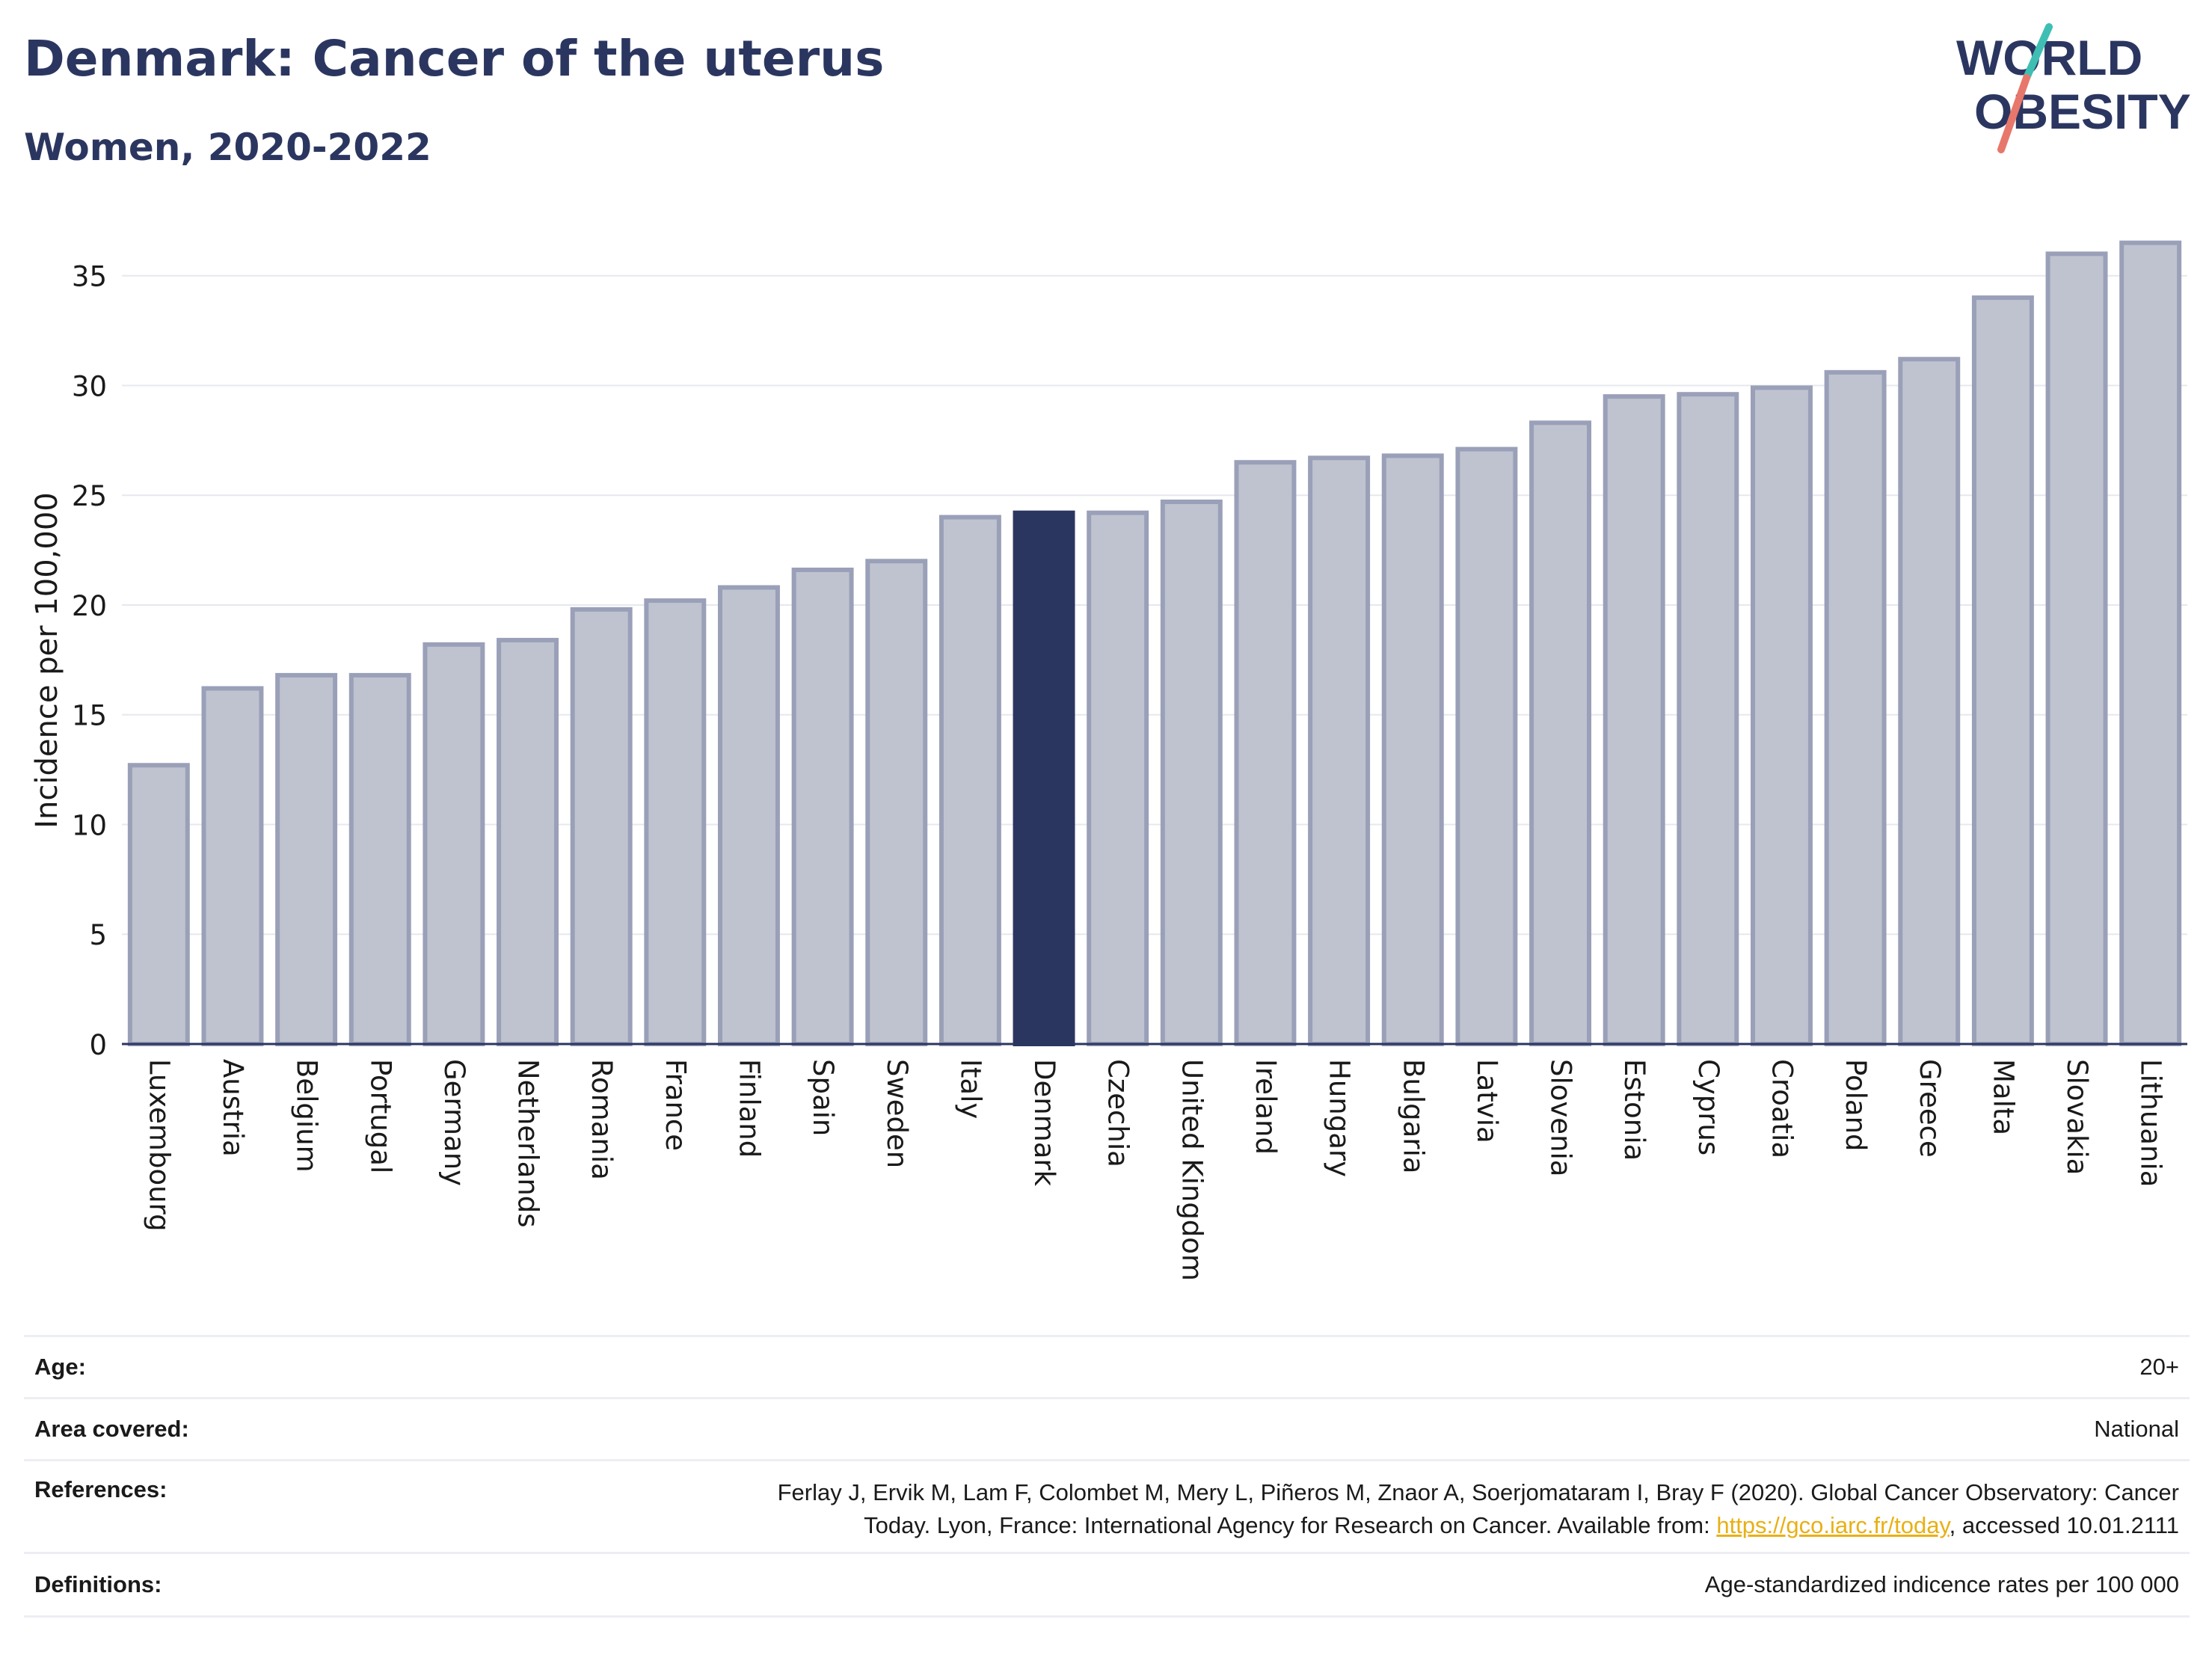 The height and width of the screenshot is (1655, 2212). Describe the element at coordinates (1833, 1525) in the screenshot. I see `references-link: https://gco.iarc.fr/today` at that location.